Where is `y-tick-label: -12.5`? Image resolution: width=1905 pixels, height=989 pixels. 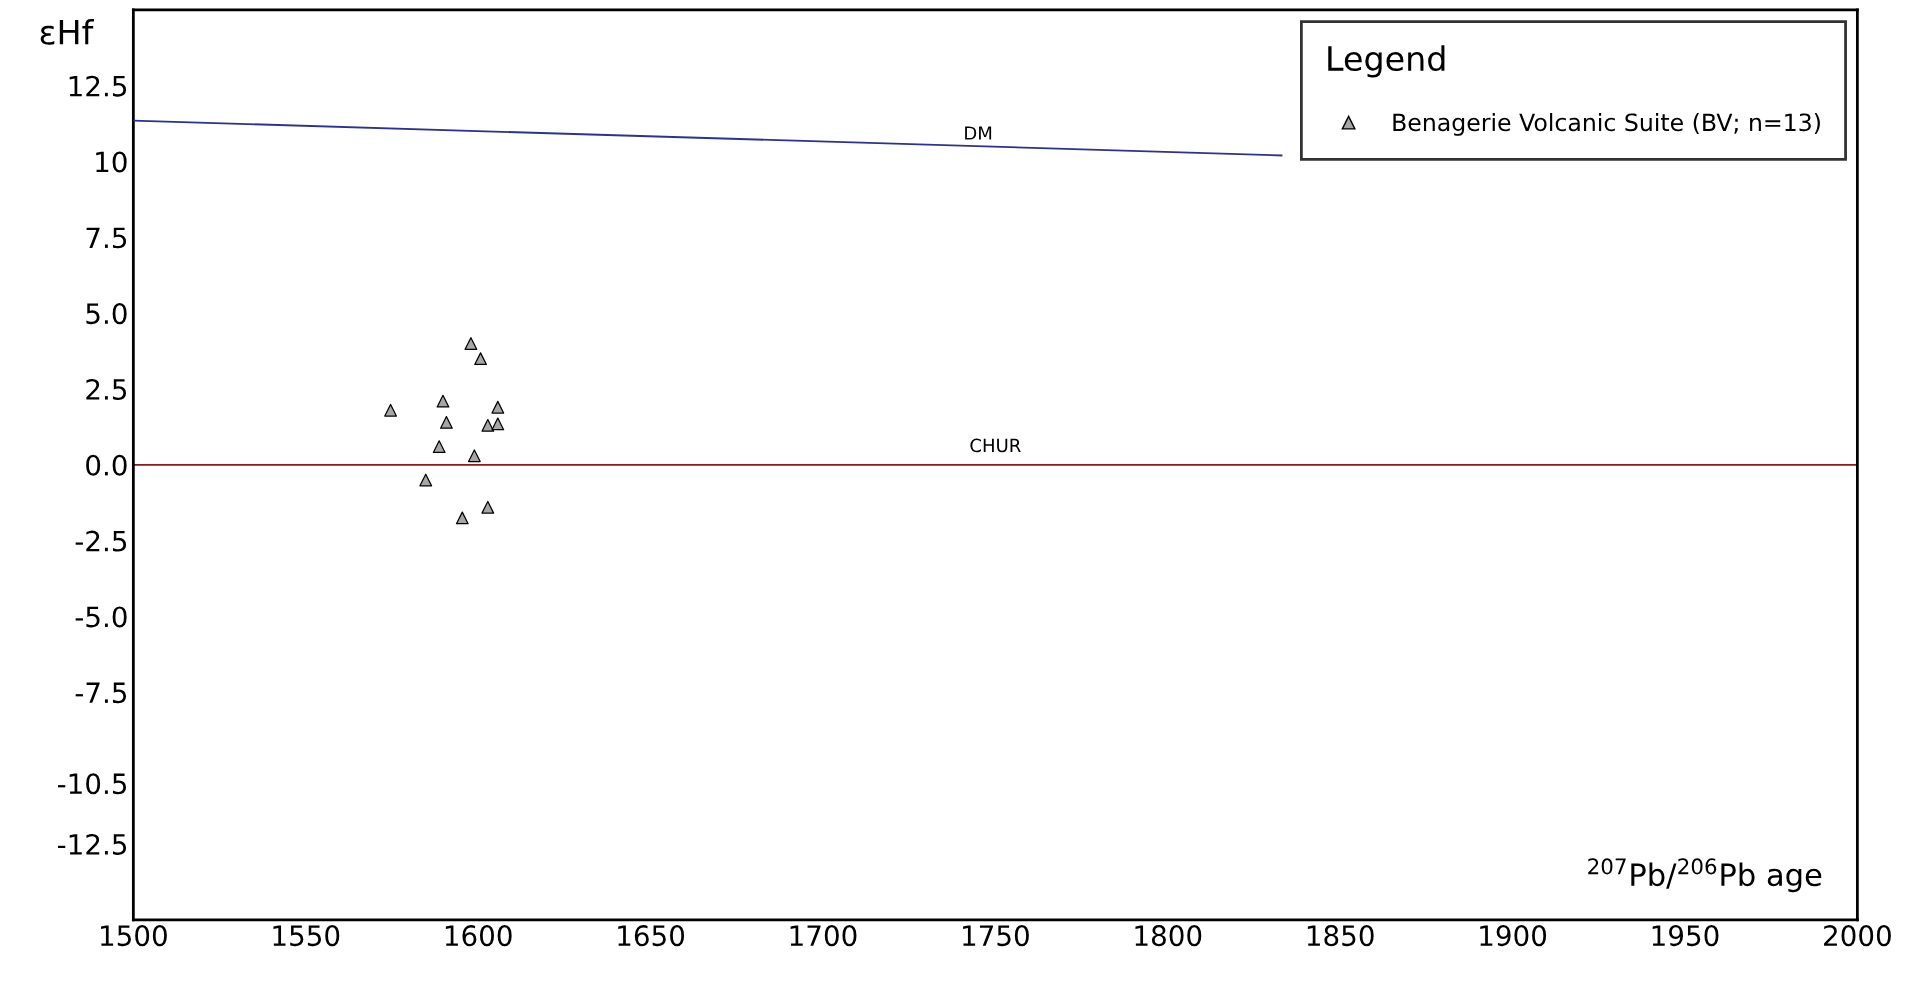
y-tick-label: -12.5 is located at coordinates (92, 844).